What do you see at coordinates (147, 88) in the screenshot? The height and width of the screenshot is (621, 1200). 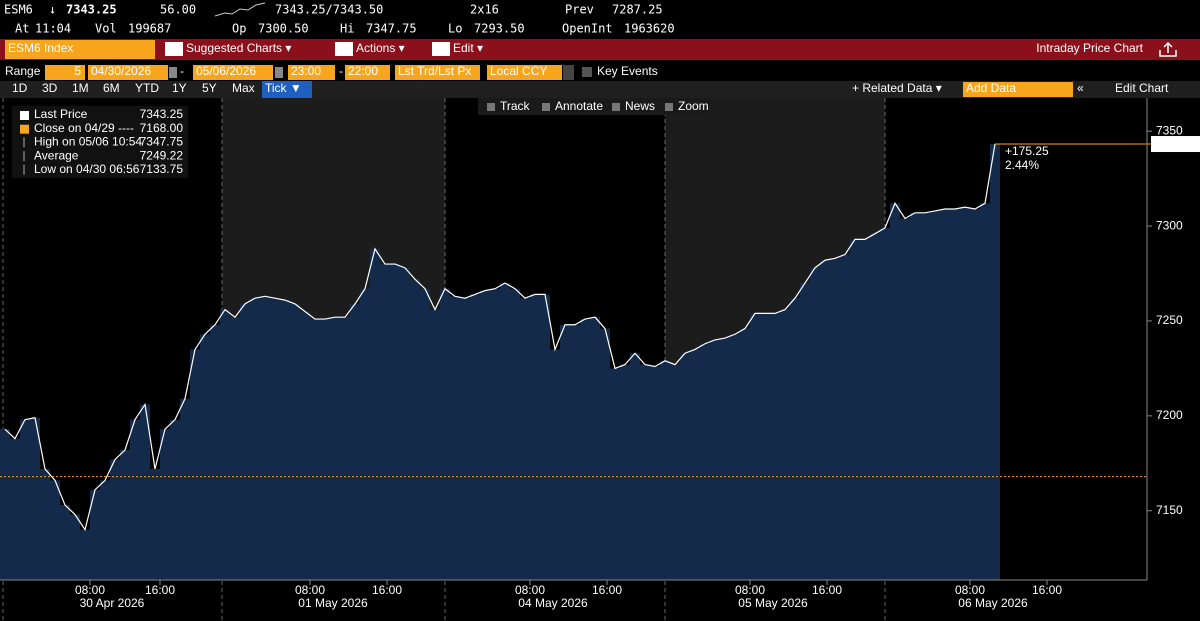 I see `period-button: YTD` at bounding box center [147, 88].